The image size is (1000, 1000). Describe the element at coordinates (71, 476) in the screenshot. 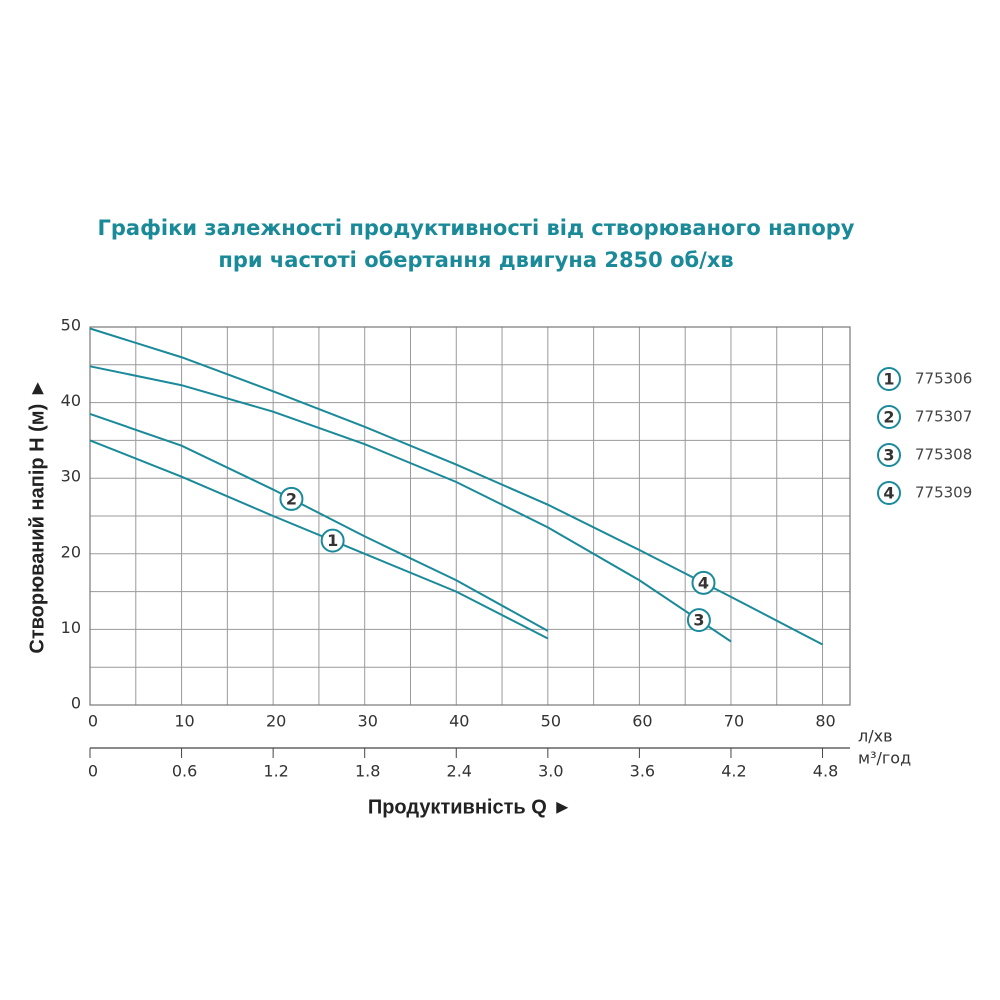

I see `y-tick-label: 30` at that location.